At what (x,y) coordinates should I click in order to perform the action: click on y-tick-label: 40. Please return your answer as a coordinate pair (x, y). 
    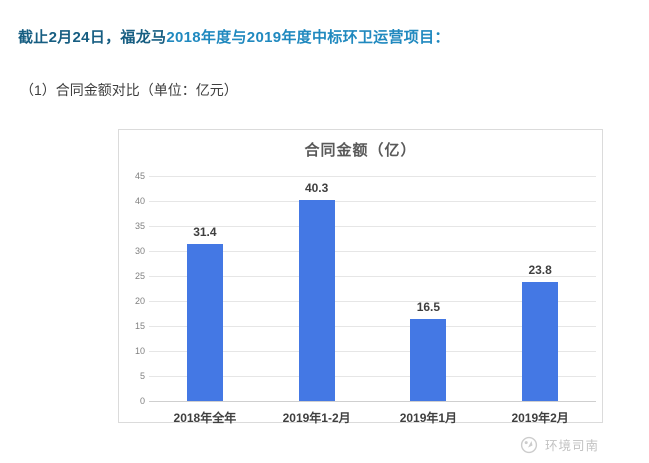
    Looking at the image, I should click on (139, 201).